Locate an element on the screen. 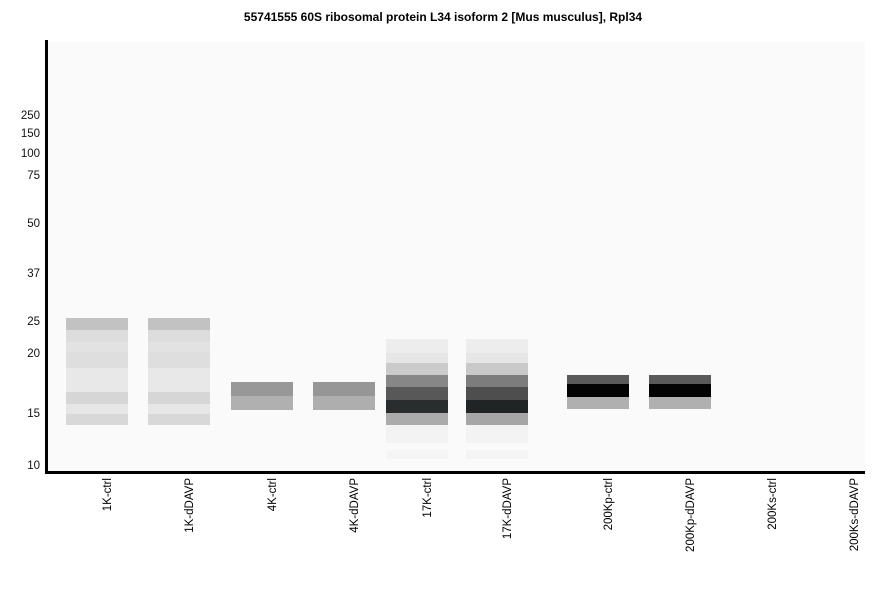 This screenshot has width=886, height=595. x-axis-tick-200kp-ctrl: 200Kp-ctrl is located at coordinates (609, 504).